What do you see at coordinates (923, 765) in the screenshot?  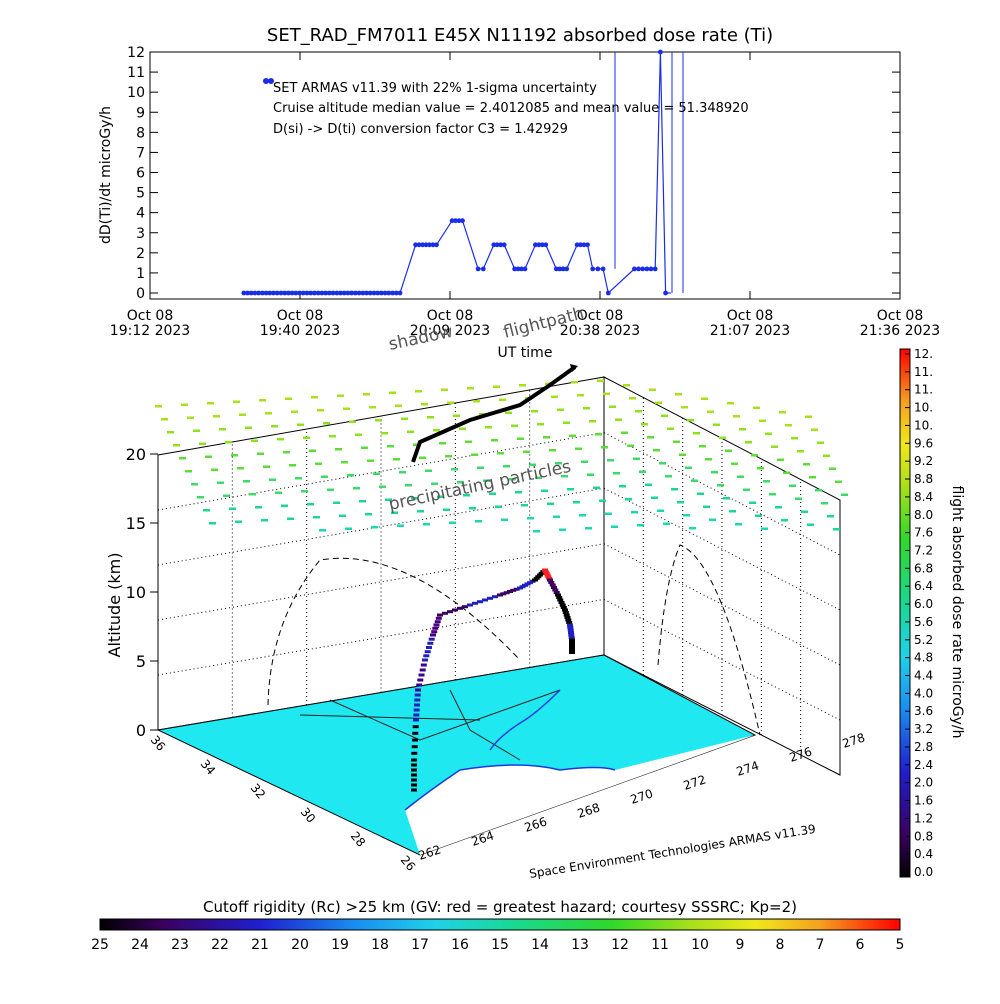 I see `right-colorbar-tick-label: 2.4` at bounding box center [923, 765].